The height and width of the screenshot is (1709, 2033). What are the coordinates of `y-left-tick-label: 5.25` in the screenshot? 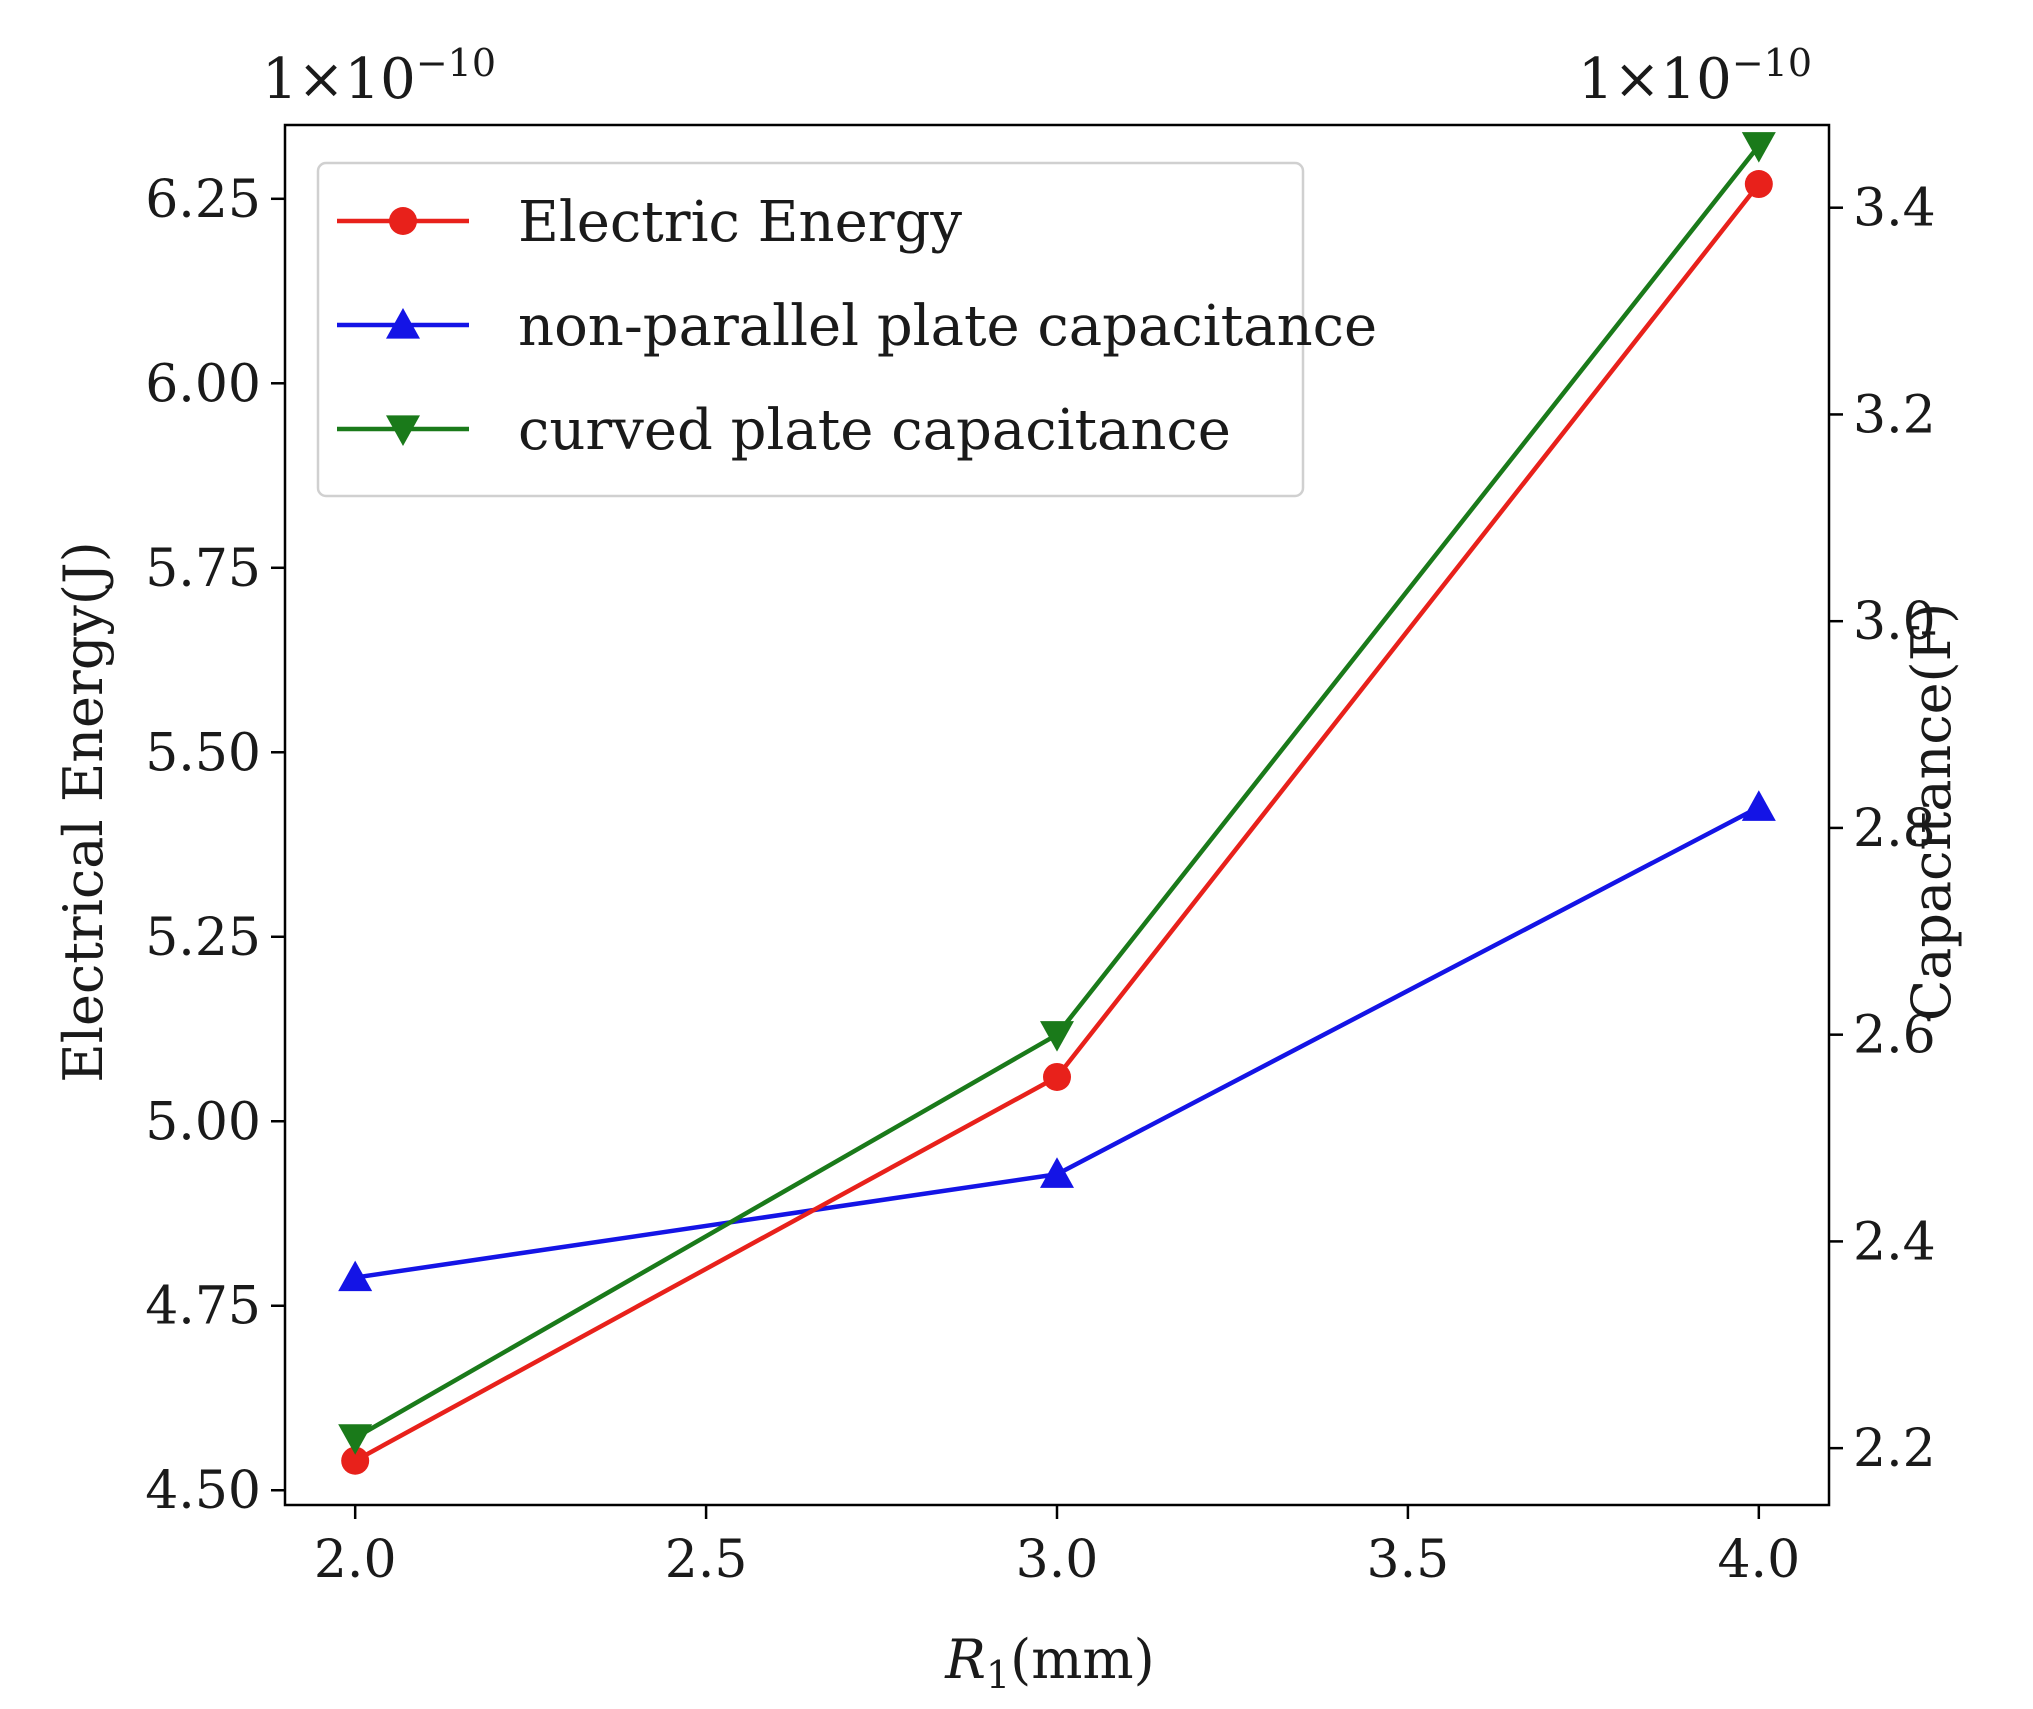 It's located at (203, 938).